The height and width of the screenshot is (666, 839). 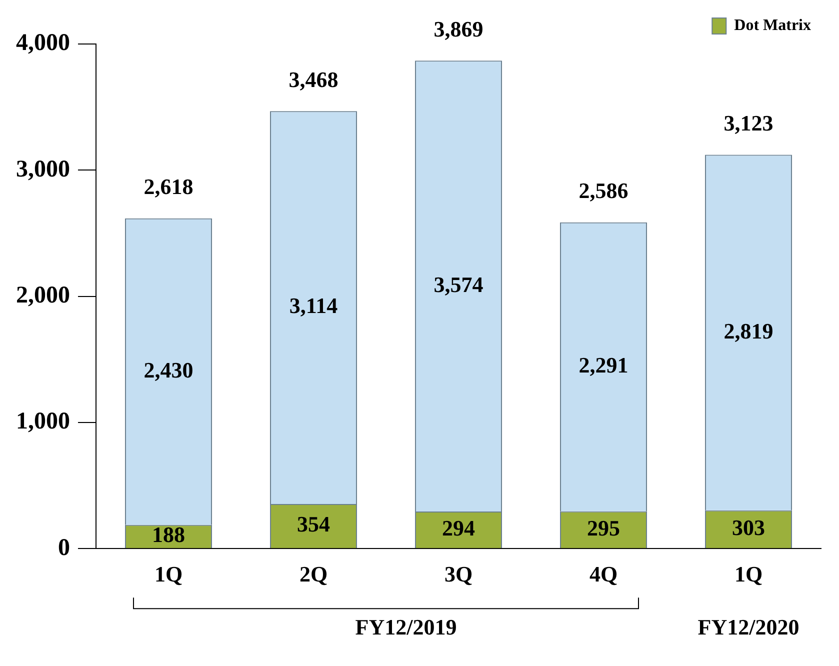 I want to click on data-label: 2,819, so click(x=749, y=331).